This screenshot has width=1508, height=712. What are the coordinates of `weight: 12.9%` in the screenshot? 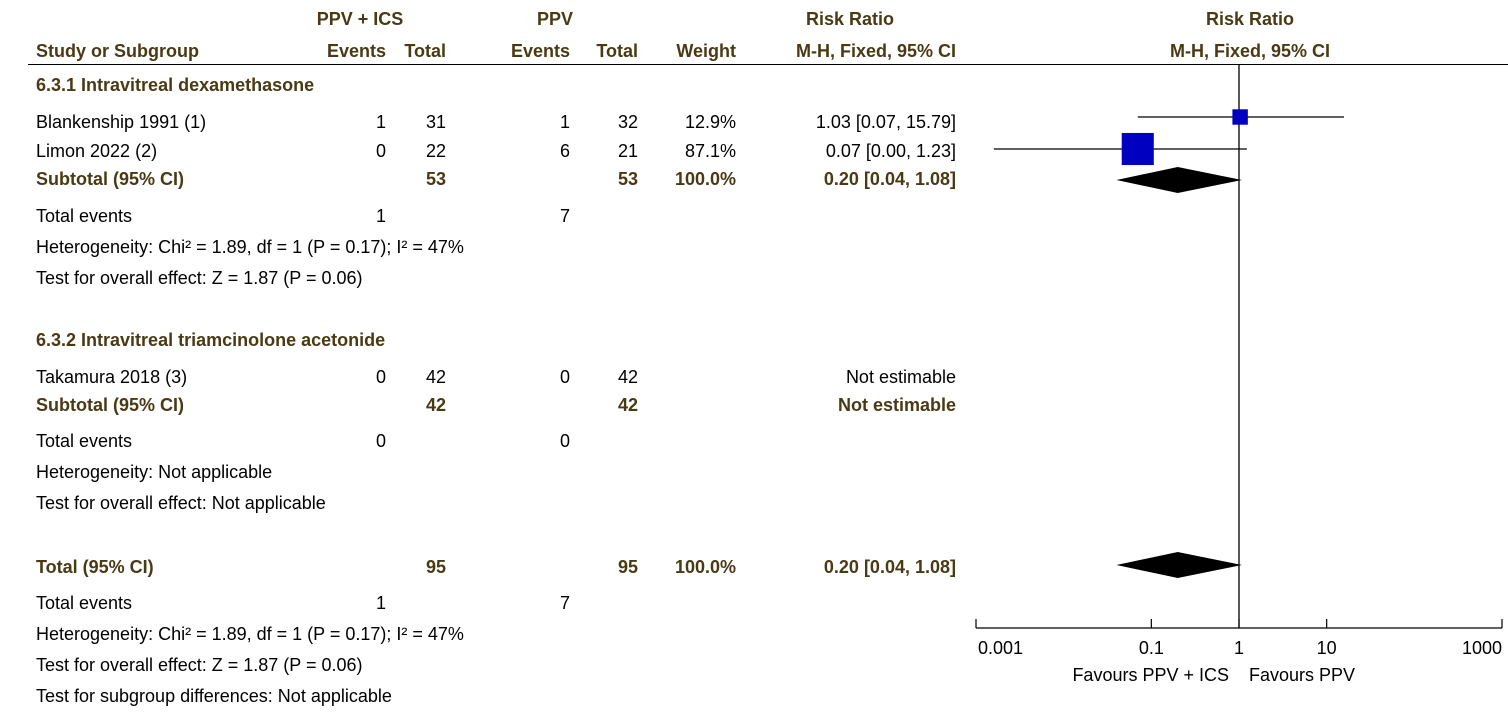 It's located at (710, 122).